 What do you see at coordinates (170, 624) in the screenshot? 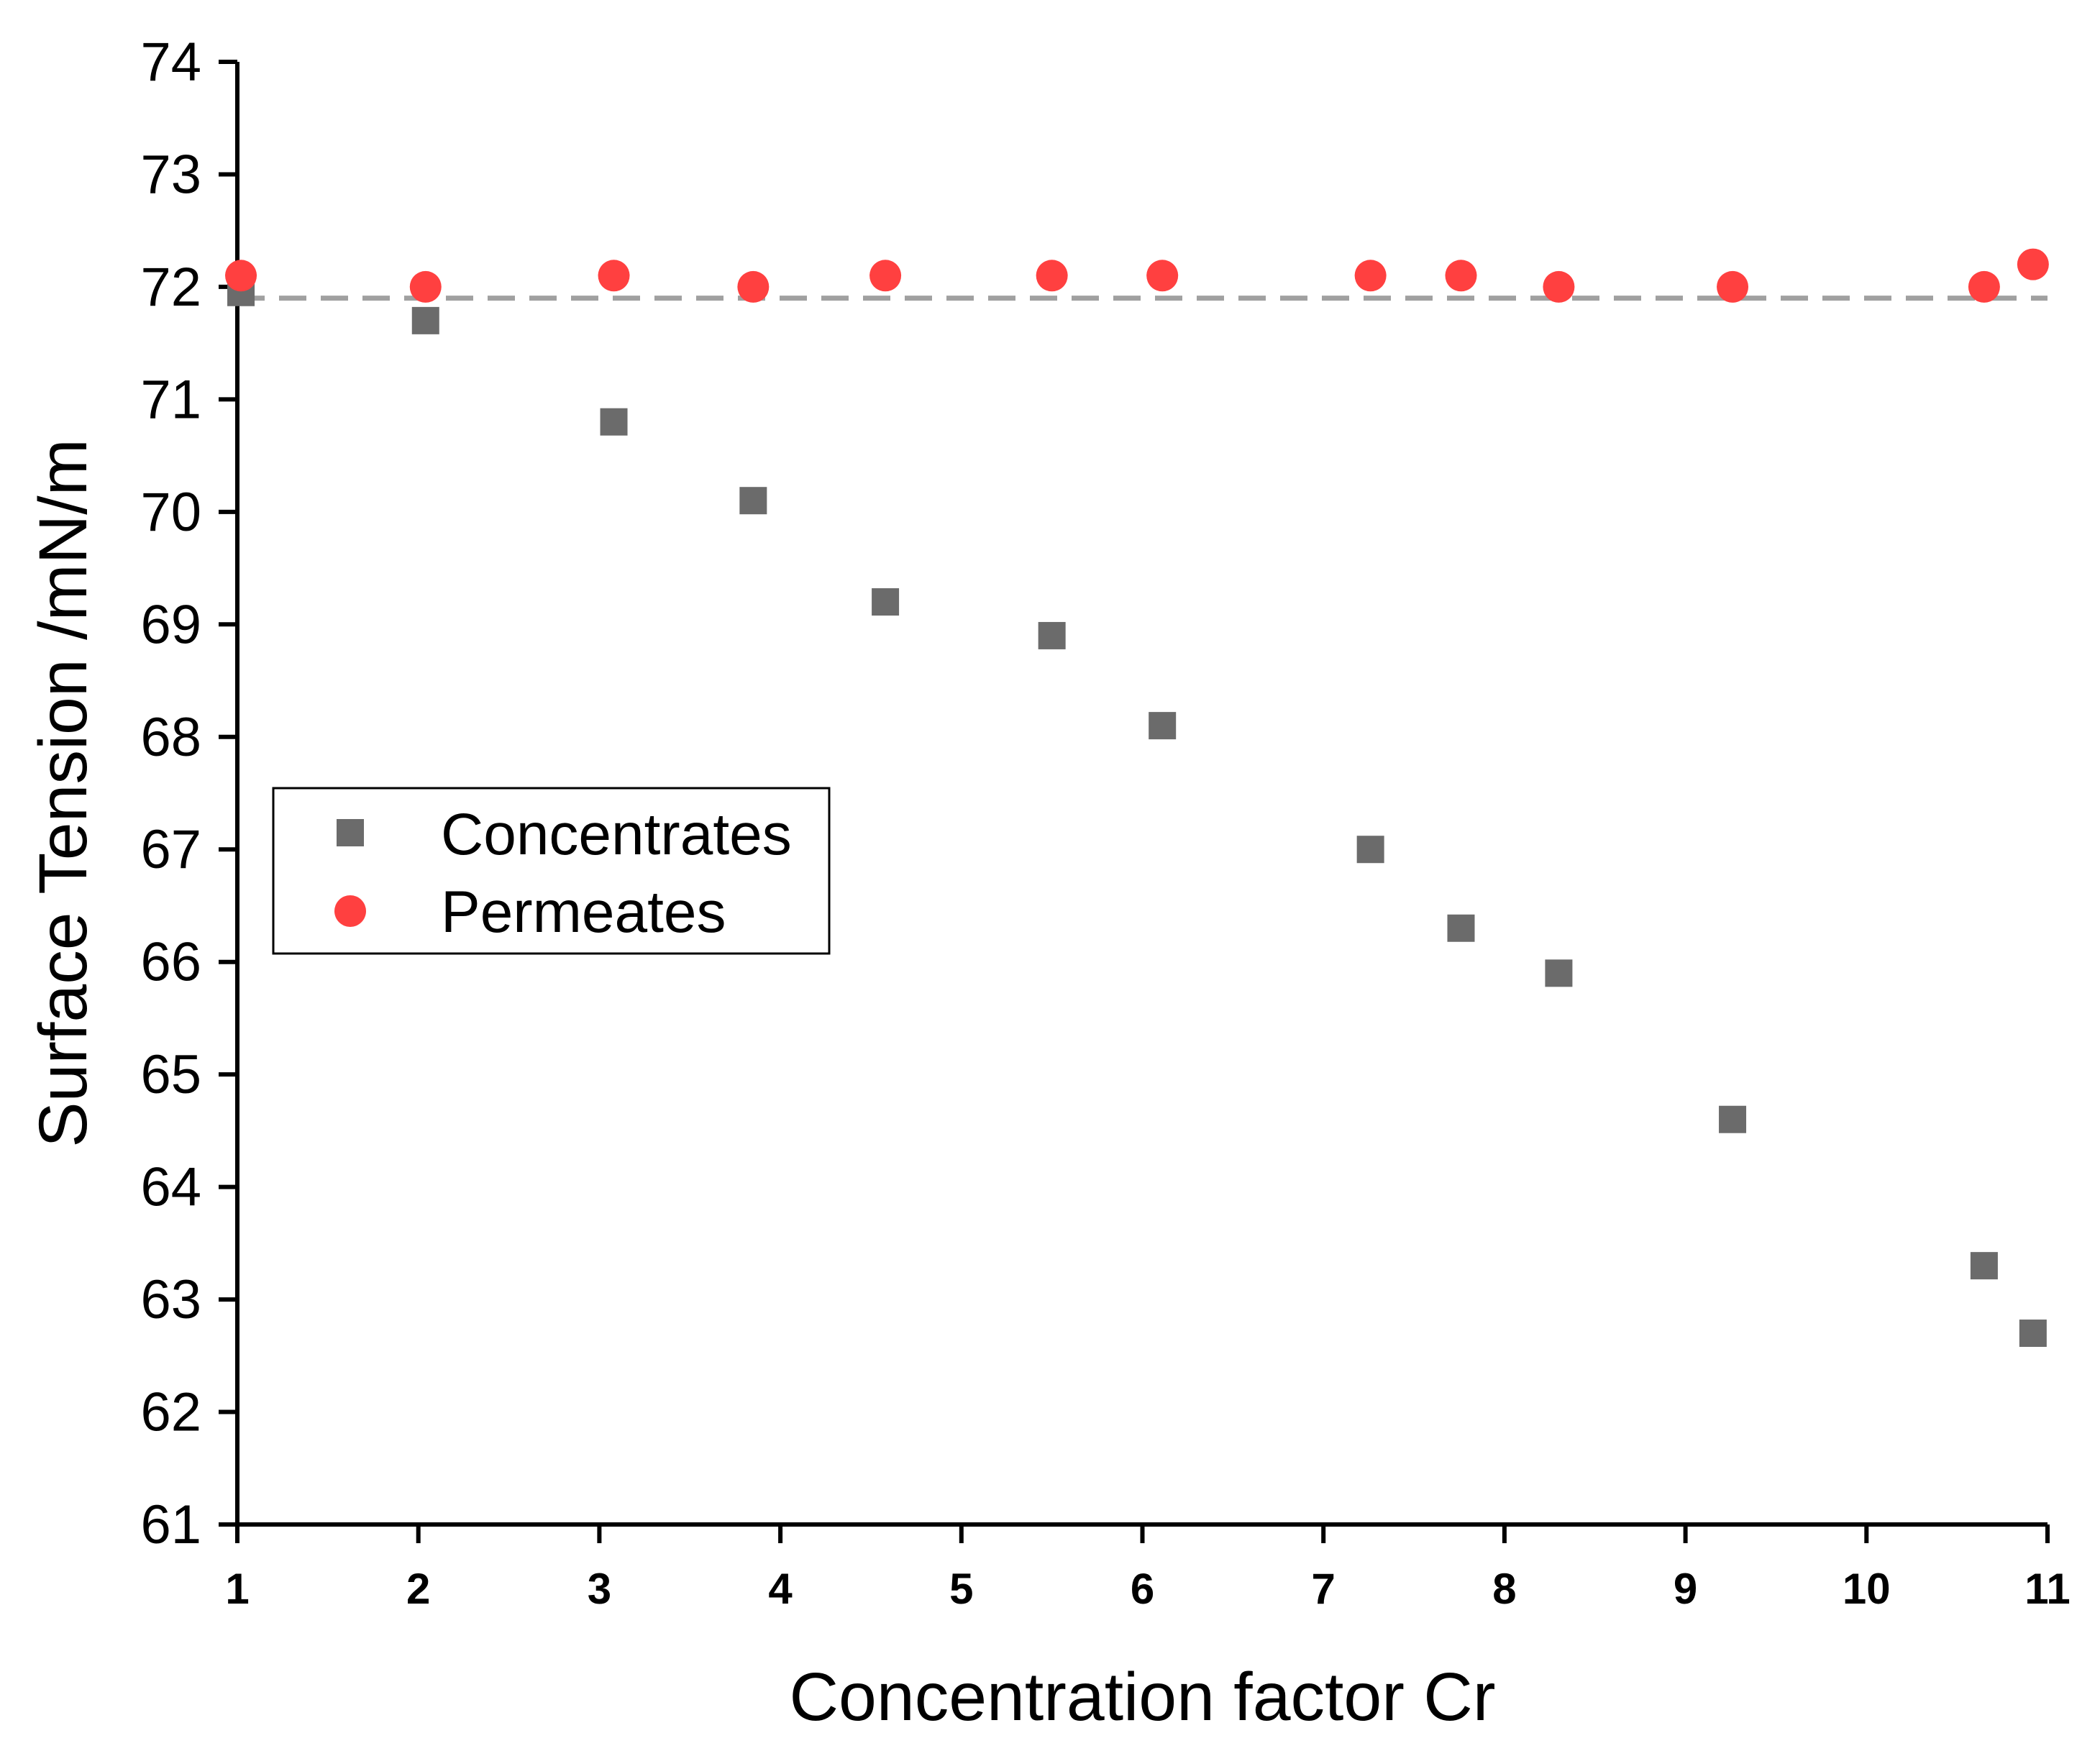
I see `y-tick-label: 69` at bounding box center [170, 624].